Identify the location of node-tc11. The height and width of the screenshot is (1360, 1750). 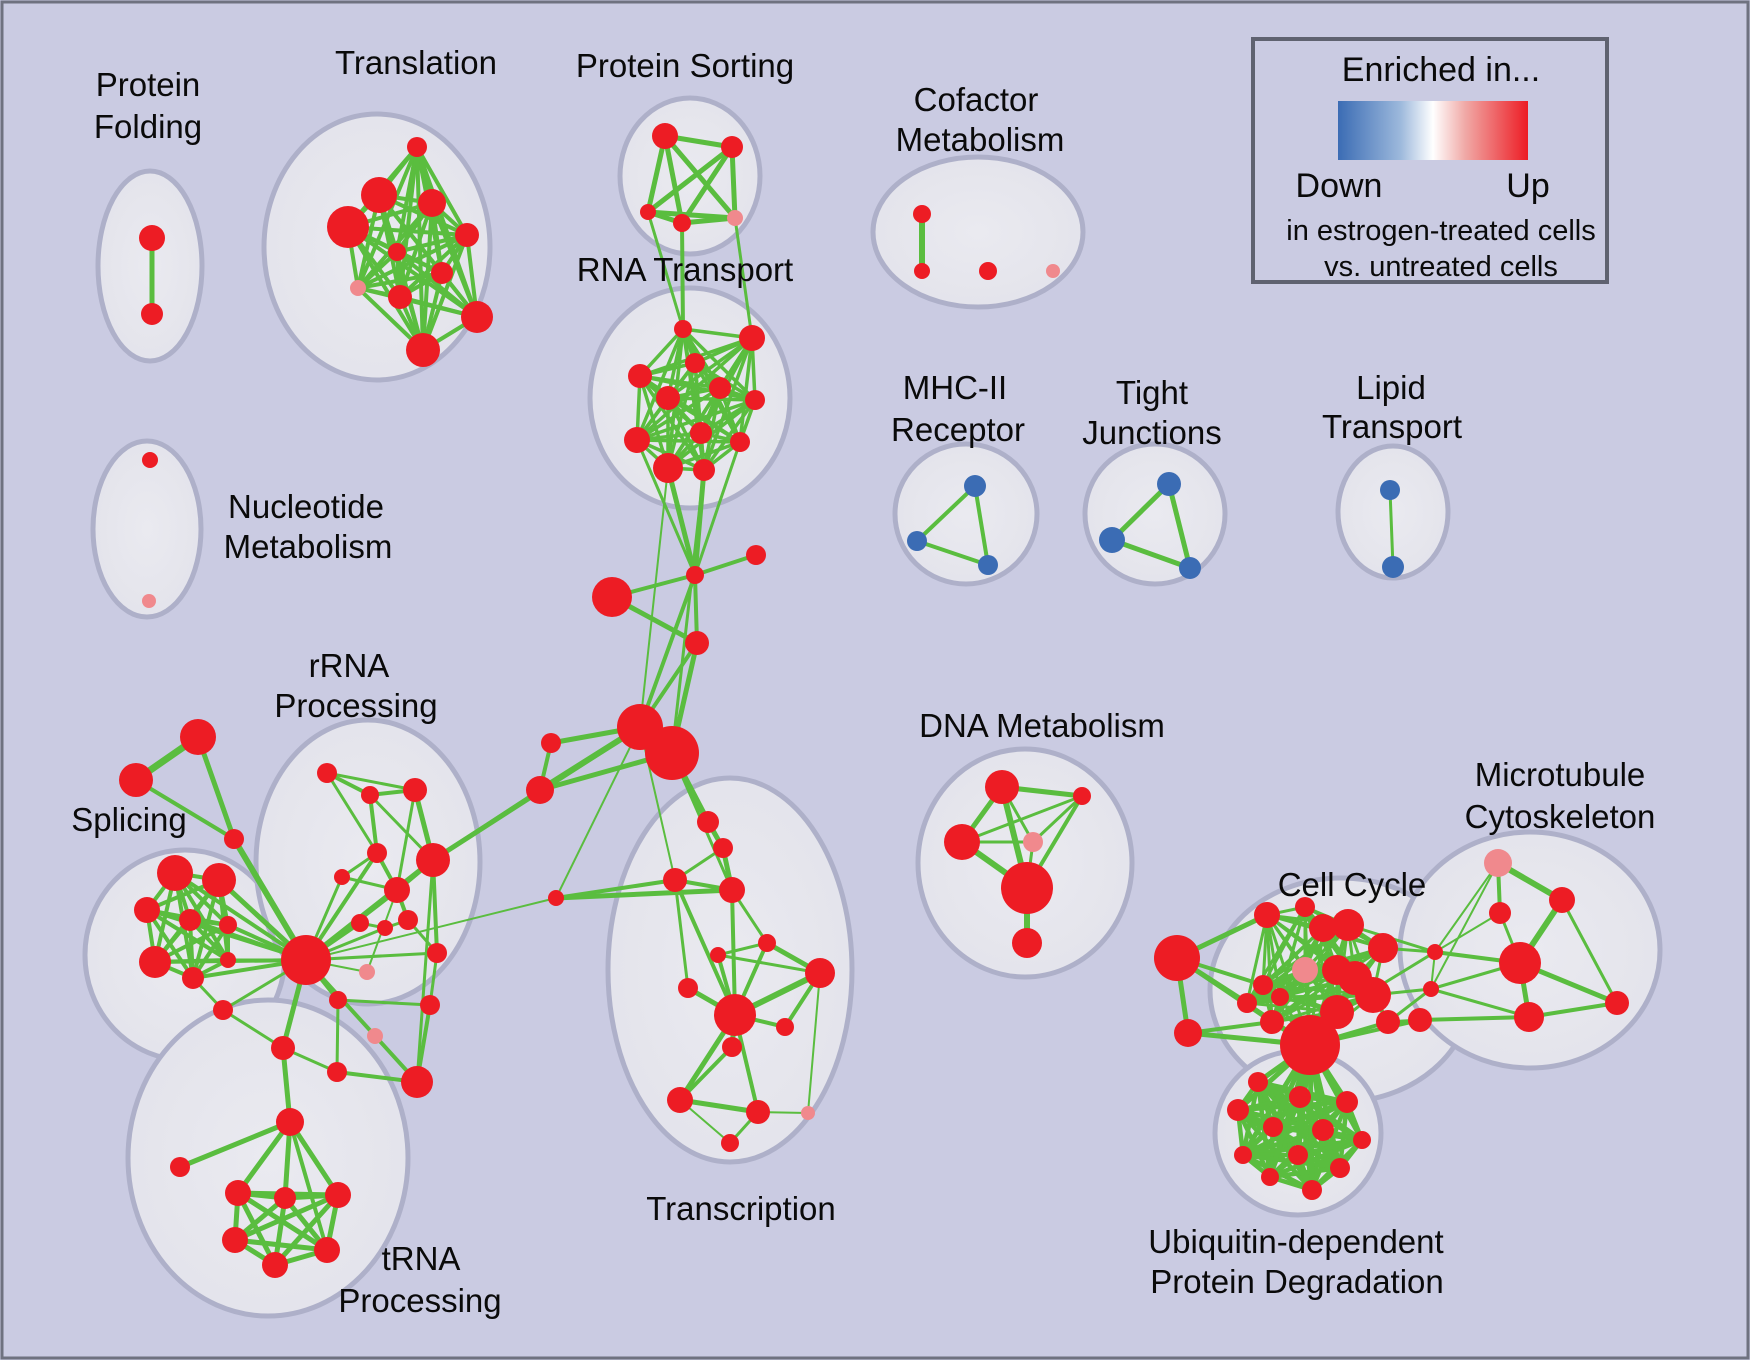
(785, 1027).